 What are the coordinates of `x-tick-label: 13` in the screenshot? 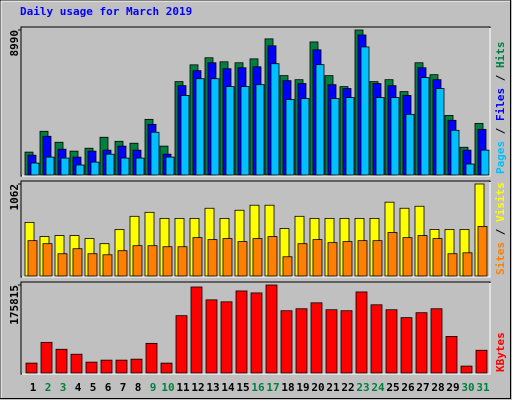 It's located at (212, 387).